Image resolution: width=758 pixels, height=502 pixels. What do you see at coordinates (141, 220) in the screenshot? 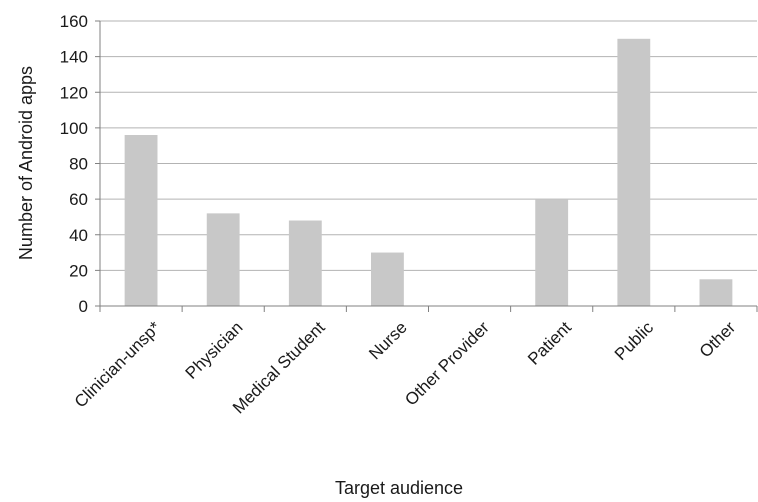
I see `bar-clinician-unsp` at bounding box center [141, 220].